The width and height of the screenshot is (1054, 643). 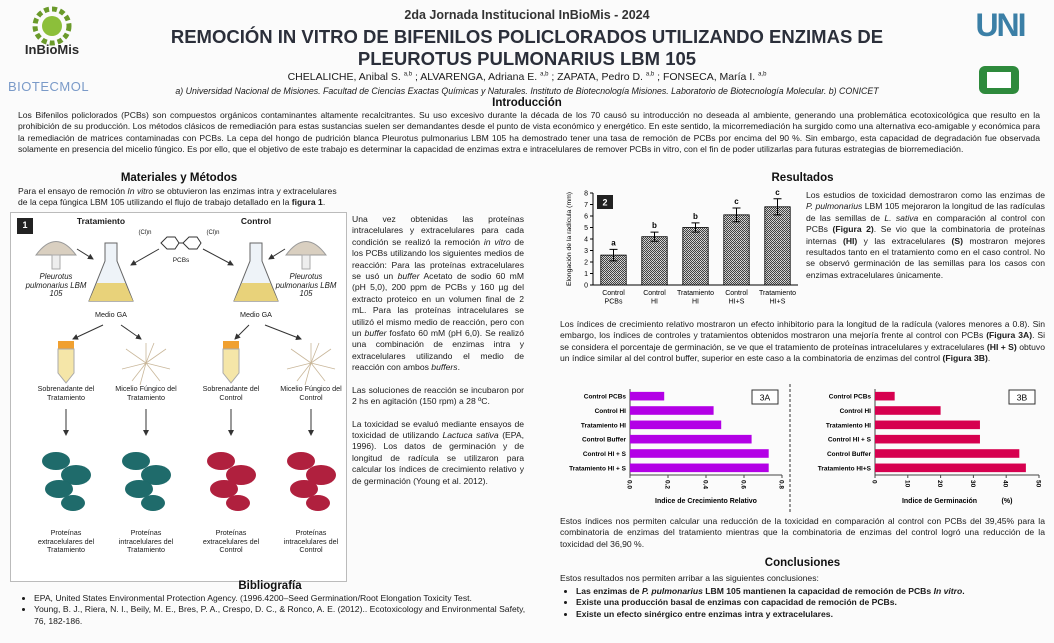 What do you see at coordinates (845, 468) in the screenshot?
I see `y-tick-label: Tratamiento HI+S` at bounding box center [845, 468].